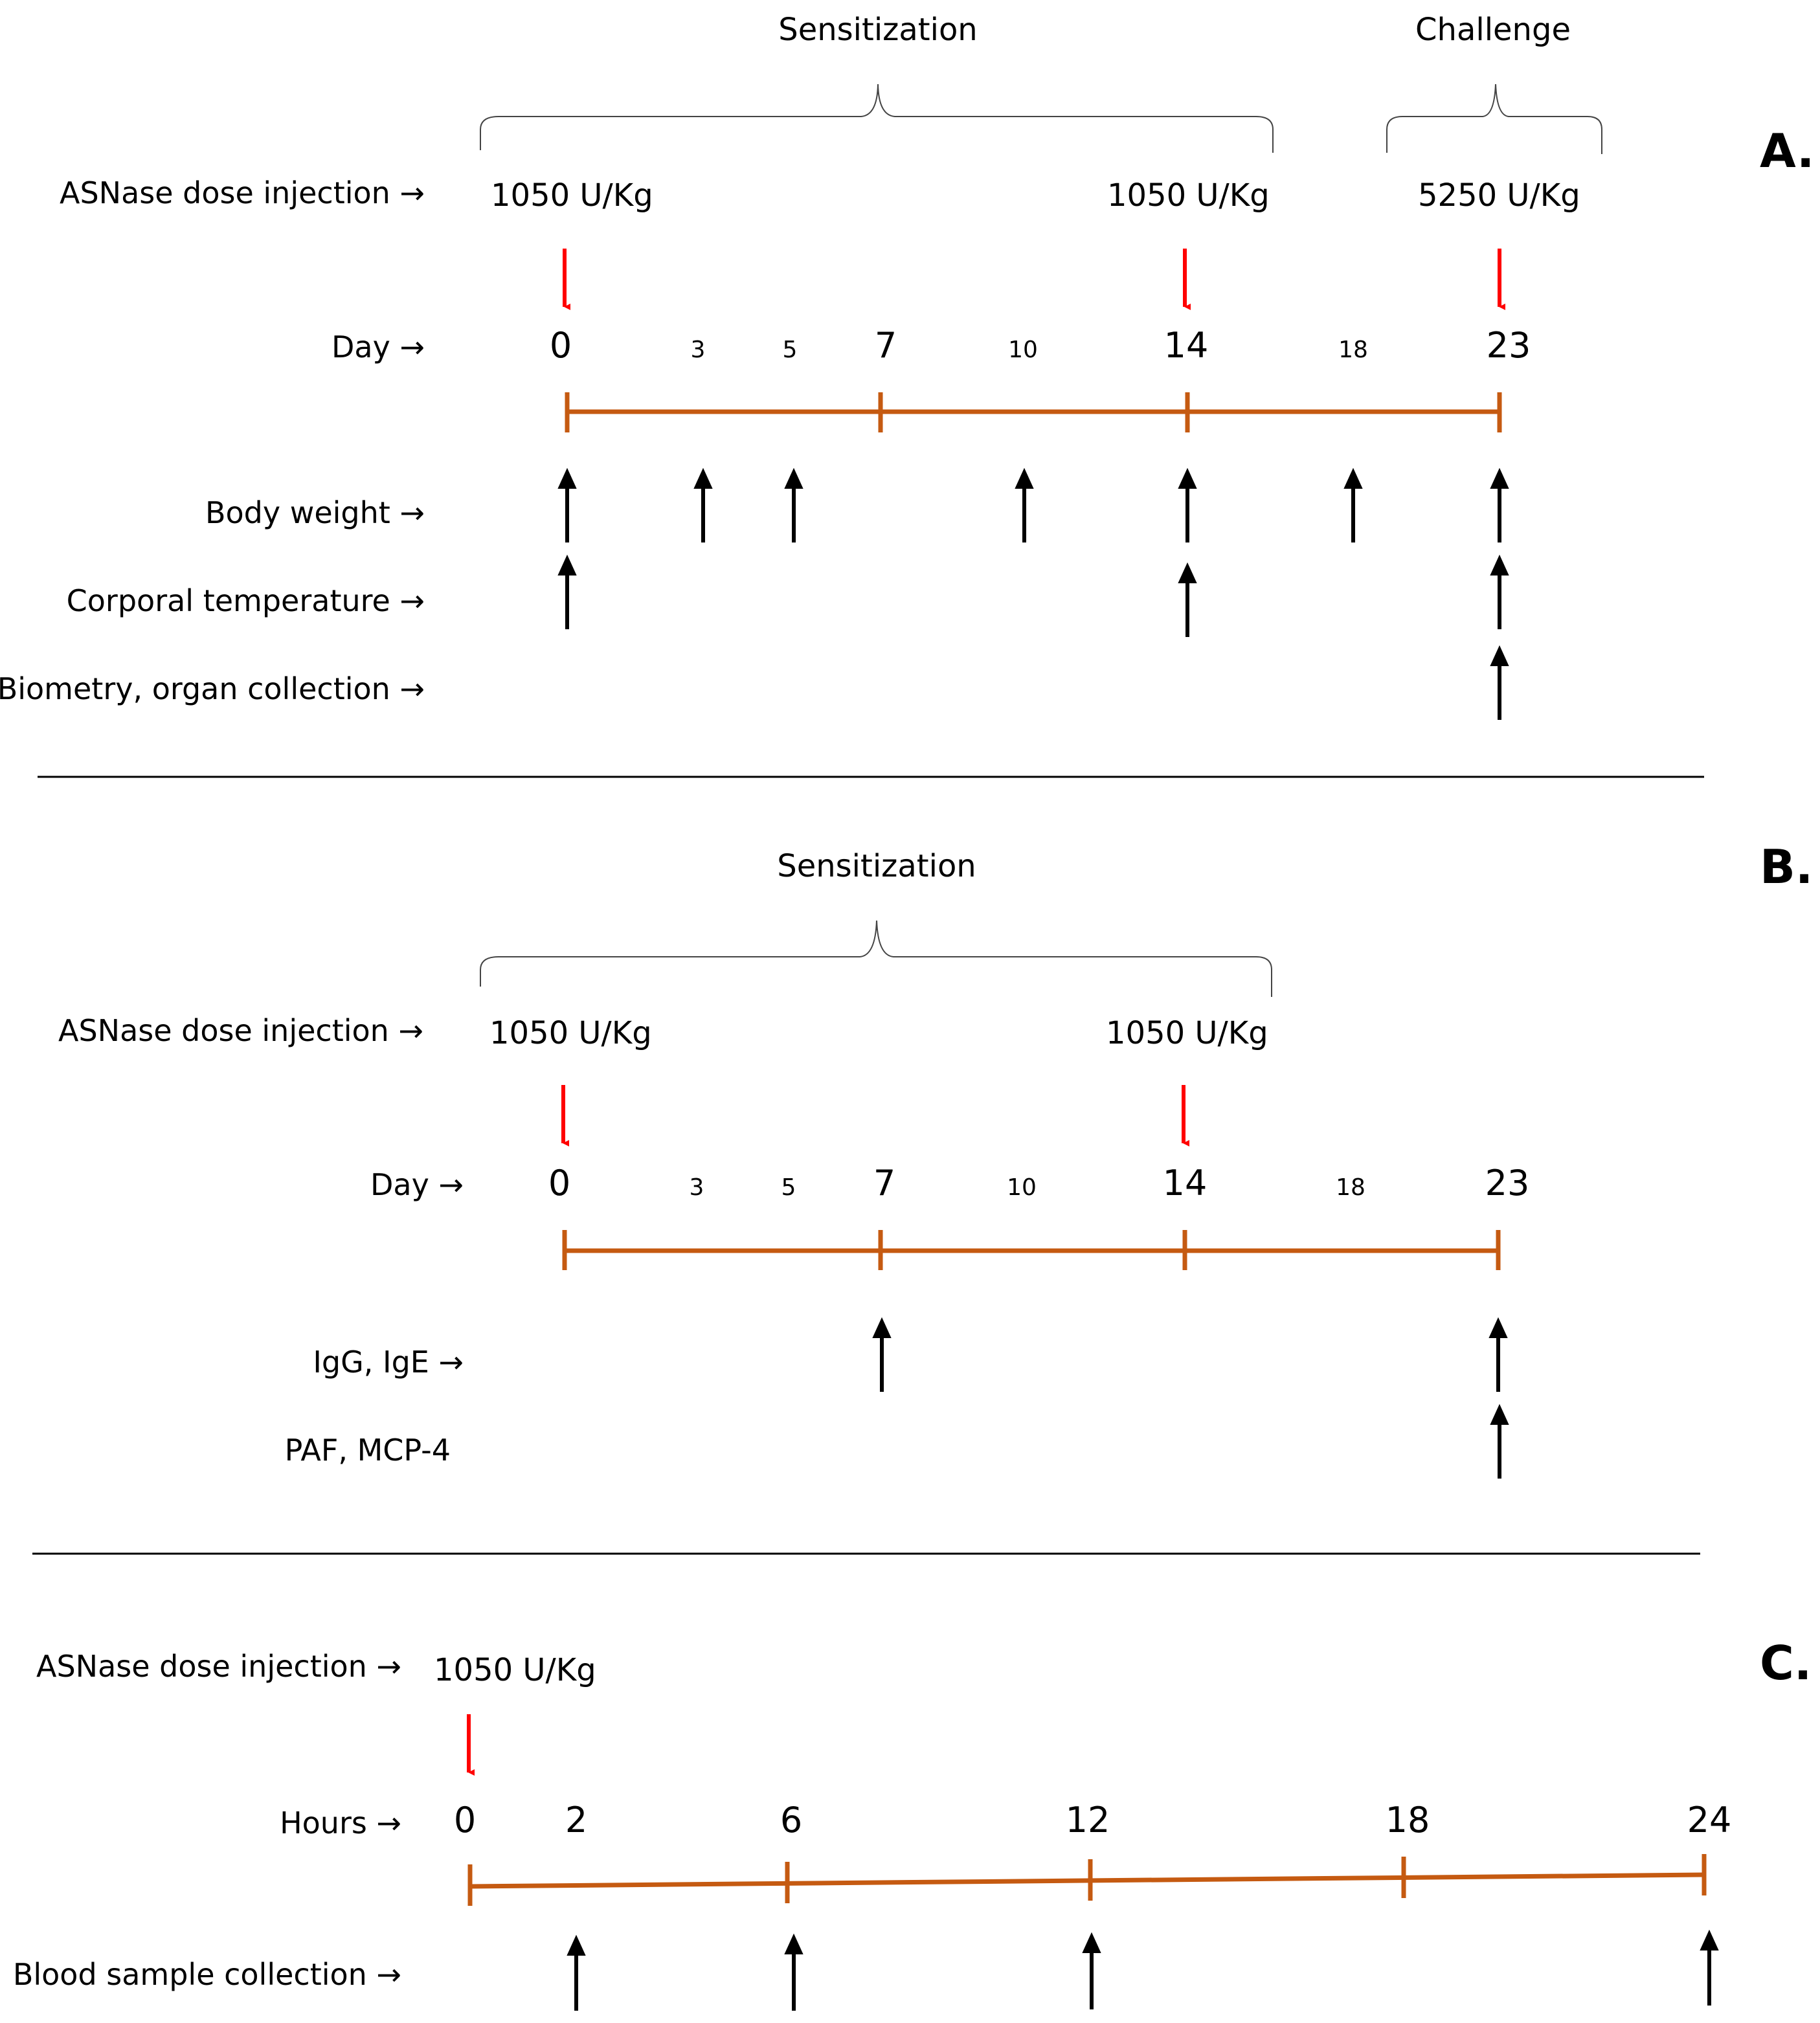  What do you see at coordinates (570, 1033) in the screenshot?
I see `panel-b-dose-day0: 1050 U/Kg` at bounding box center [570, 1033].